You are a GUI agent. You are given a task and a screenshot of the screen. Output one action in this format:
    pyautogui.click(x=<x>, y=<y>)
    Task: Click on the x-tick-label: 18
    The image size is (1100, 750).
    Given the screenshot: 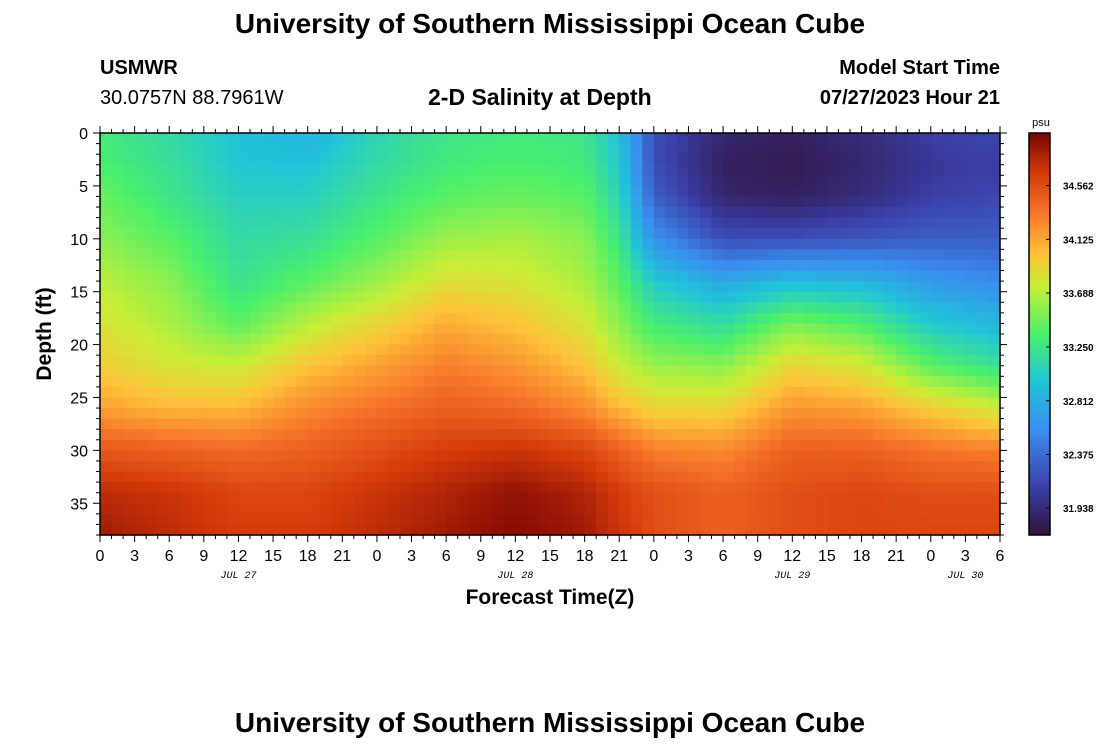 What is the action you would take?
    pyautogui.click(x=862, y=556)
    